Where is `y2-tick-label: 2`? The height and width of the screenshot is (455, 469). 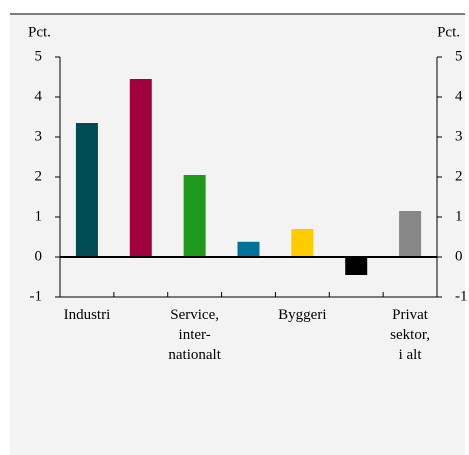 y2-tick-label: 2 is located at coordinates (459, 176).